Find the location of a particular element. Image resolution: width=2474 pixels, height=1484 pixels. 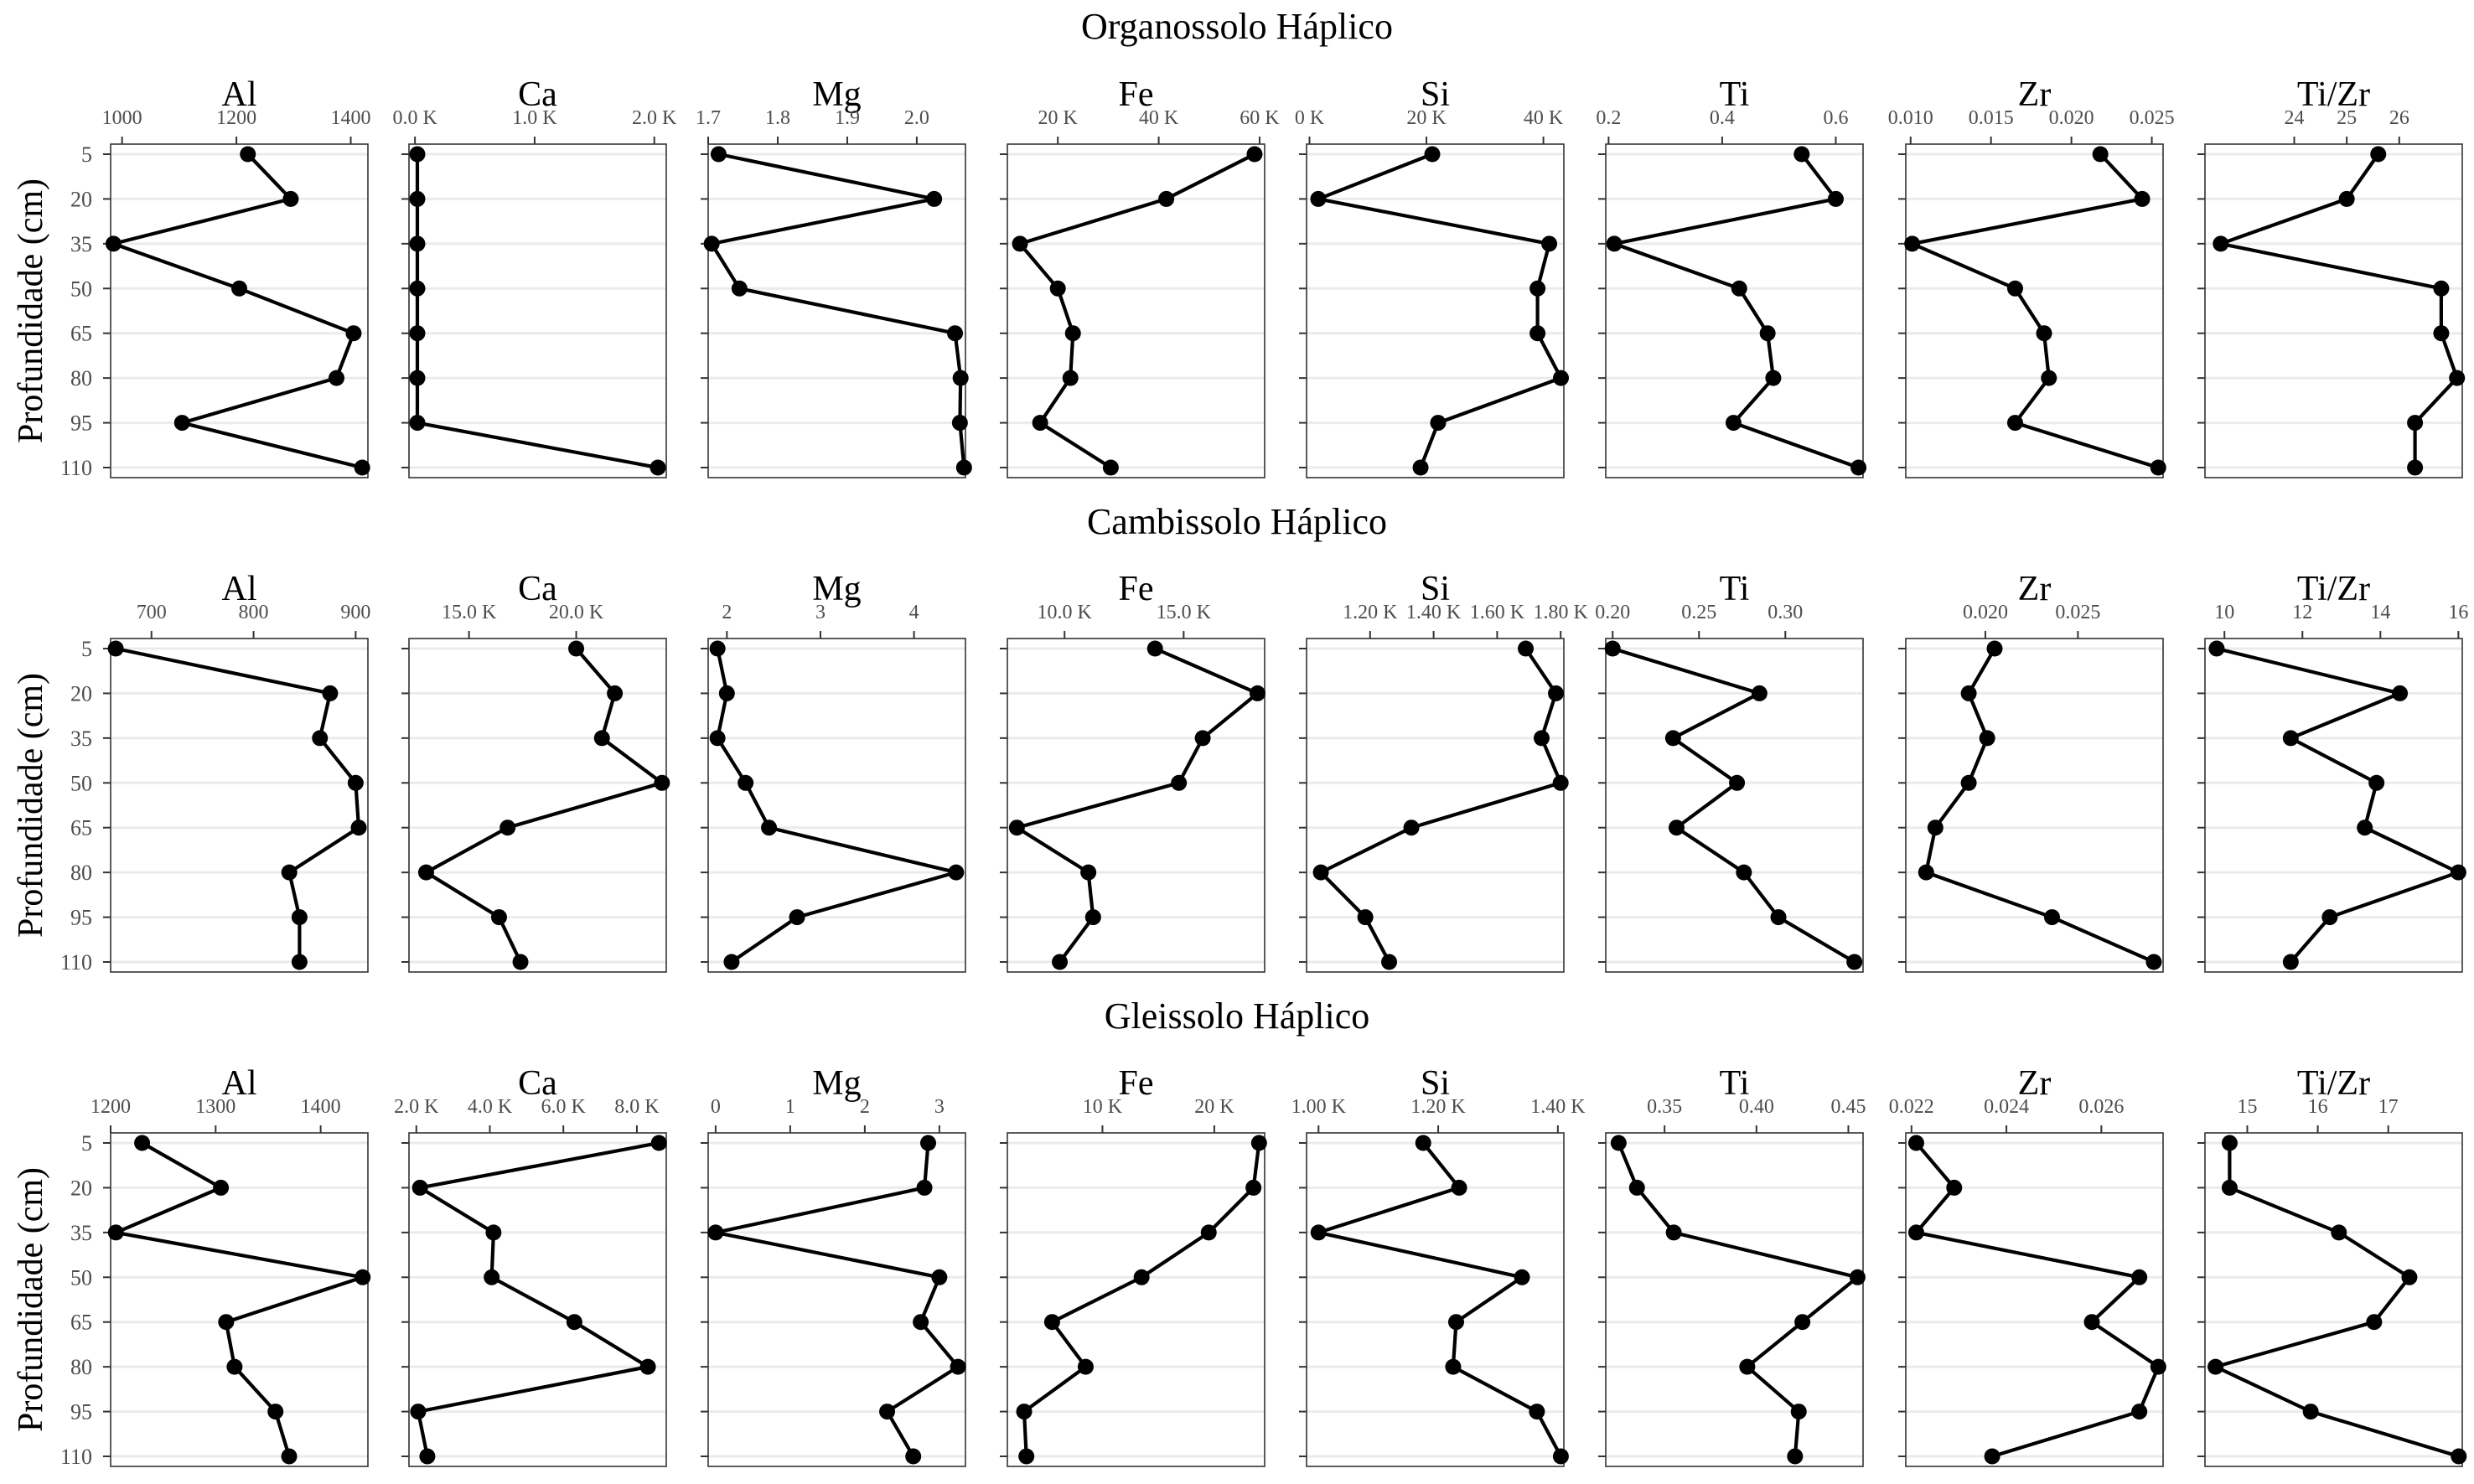

panel-zr: Zr 0.010 0.015 0.020 0.025 is located at coordinates (2031, 276).